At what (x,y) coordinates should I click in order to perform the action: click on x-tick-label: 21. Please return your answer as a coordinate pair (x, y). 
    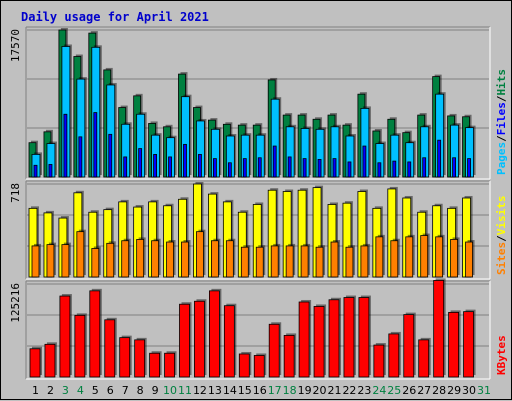
    Looking at the image, I should click on (335, 390).